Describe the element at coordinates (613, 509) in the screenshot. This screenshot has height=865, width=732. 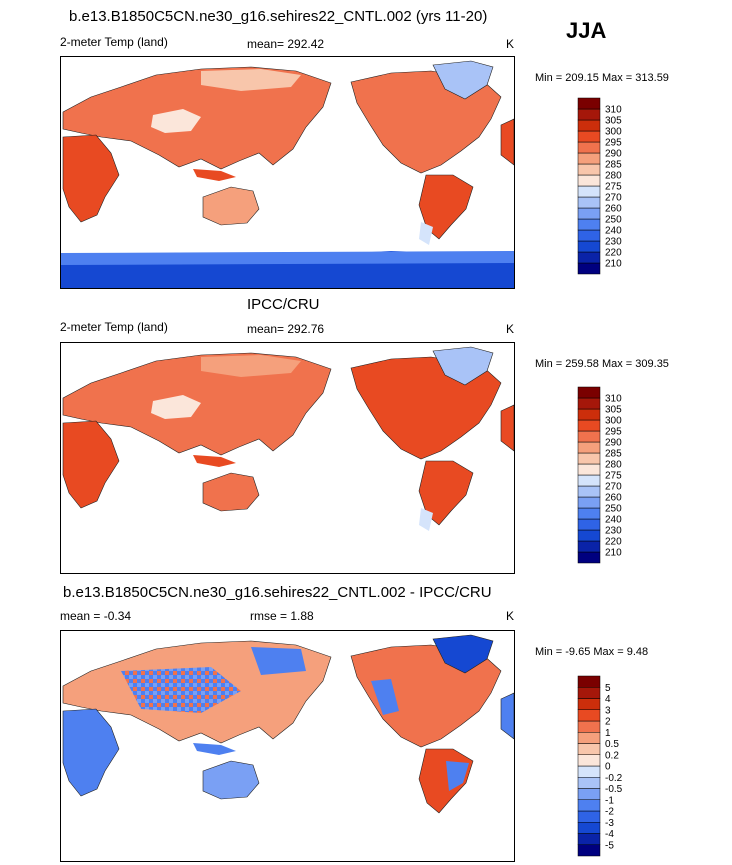
I see `panel-2-colorbar-label: 250` at that location.